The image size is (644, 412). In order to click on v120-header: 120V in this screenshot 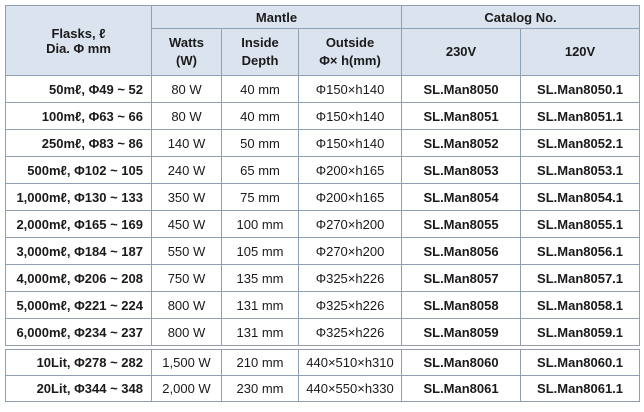, I will do `click(580, 52)`.